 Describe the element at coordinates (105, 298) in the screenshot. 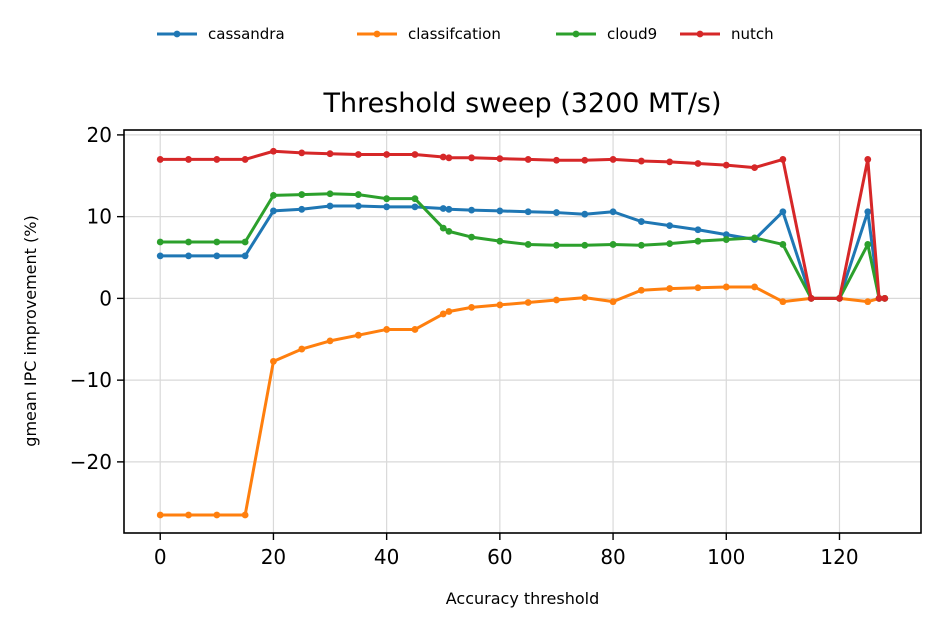

I see `y-tick-label: 0` at that location.